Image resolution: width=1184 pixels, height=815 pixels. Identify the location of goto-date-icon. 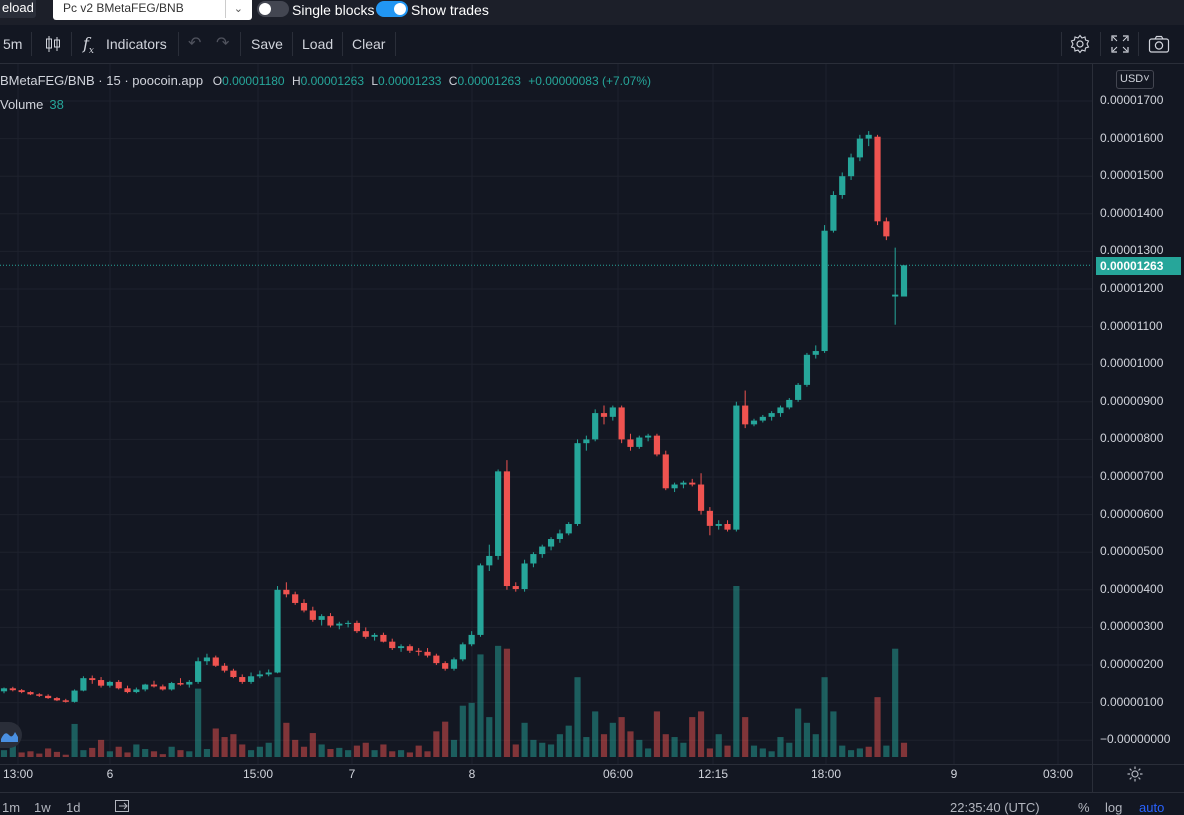
(123, 806).